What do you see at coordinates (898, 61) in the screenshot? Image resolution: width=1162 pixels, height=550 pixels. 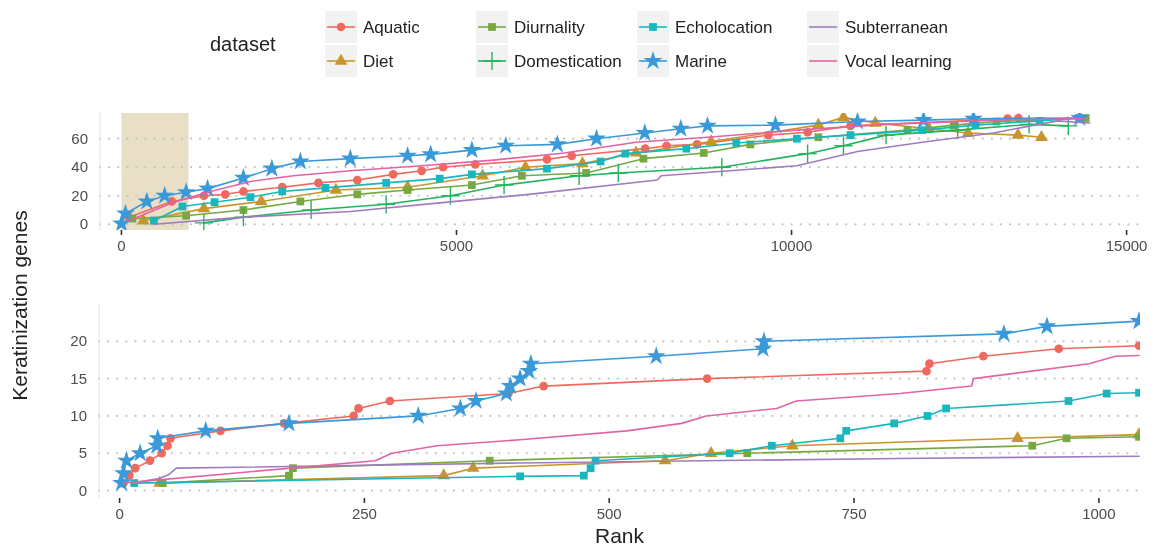 I see `legend-label: Vocal learning` at bounding box center [898, 61].